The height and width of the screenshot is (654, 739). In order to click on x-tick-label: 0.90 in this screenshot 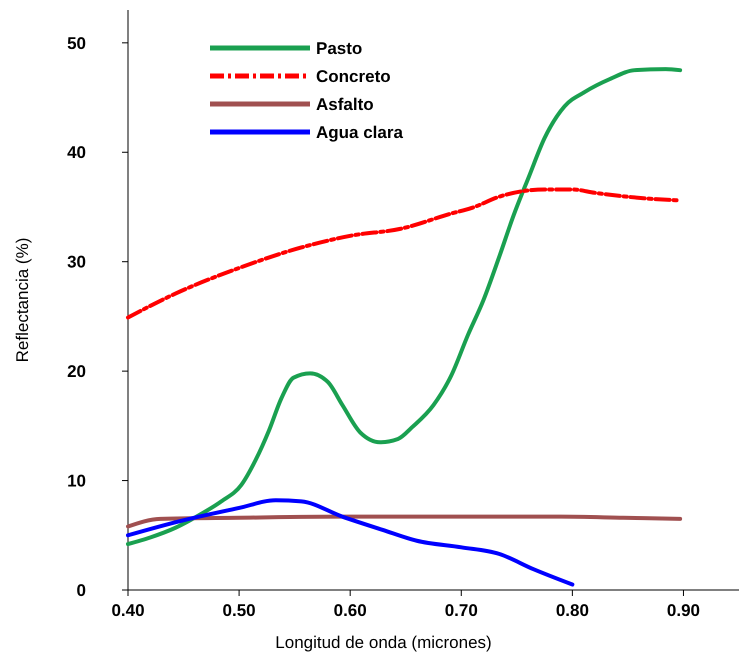, I will do `click(683, 610)`.